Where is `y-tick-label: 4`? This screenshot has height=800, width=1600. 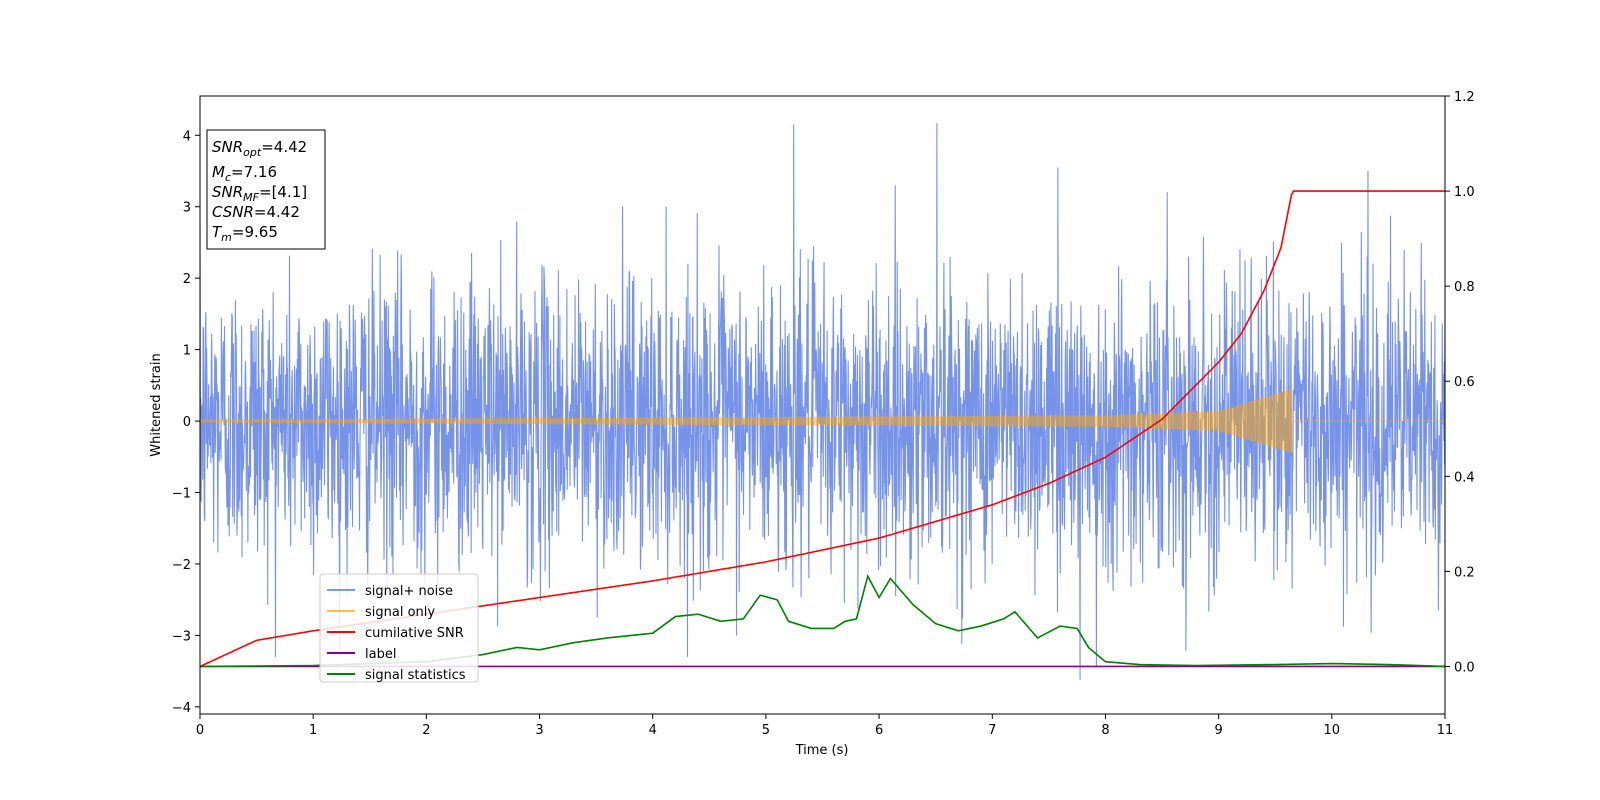
y-tick-label: 4 is located at coordinates (187, 136).